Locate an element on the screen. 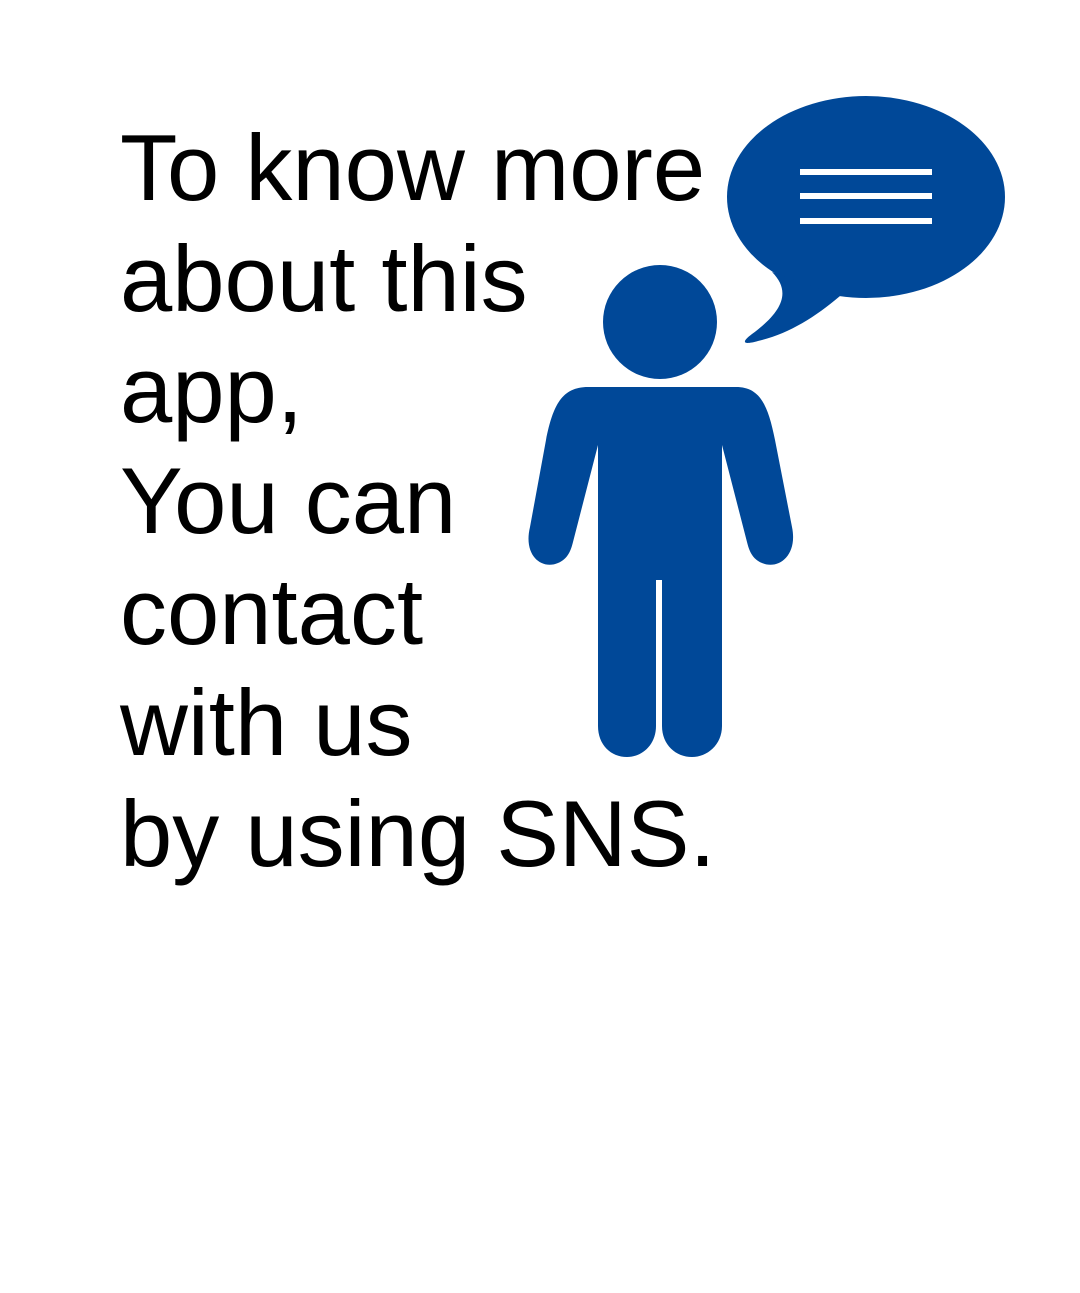 This screenshot has height=1293, width=1080. message-line: To know more is located at coordinates (413, 167).